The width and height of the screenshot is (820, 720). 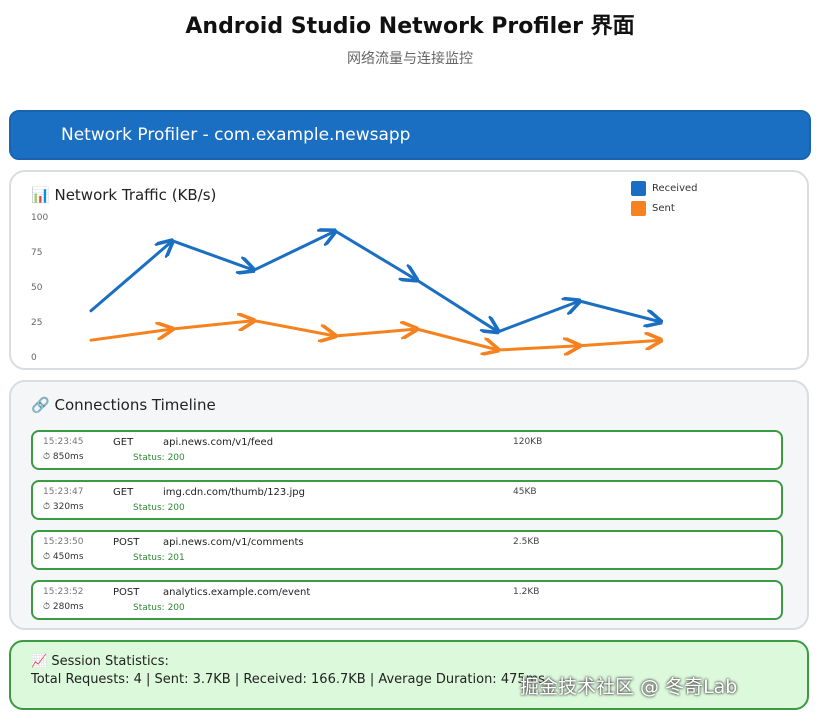 What do you see at coordinates (234, 492) in the screenshot?
I see `connection-url: img.cdn.com/thumb/123.jpg` at bounding box center [234, 492].